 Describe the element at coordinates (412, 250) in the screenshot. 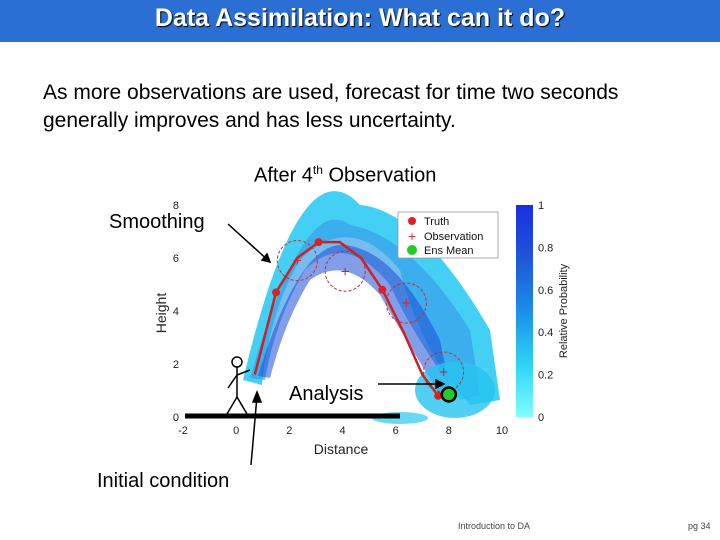

I see `legend-ens-mean-marker` at that location.